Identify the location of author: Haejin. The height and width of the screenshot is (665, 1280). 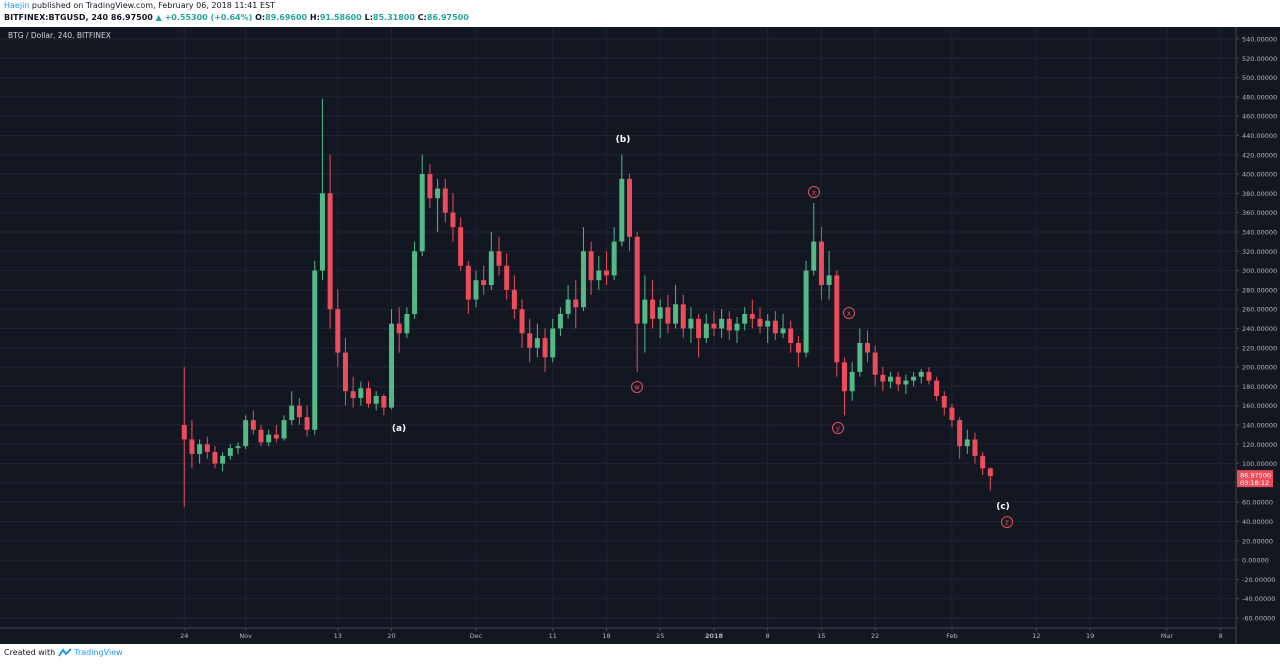
(17, 5).